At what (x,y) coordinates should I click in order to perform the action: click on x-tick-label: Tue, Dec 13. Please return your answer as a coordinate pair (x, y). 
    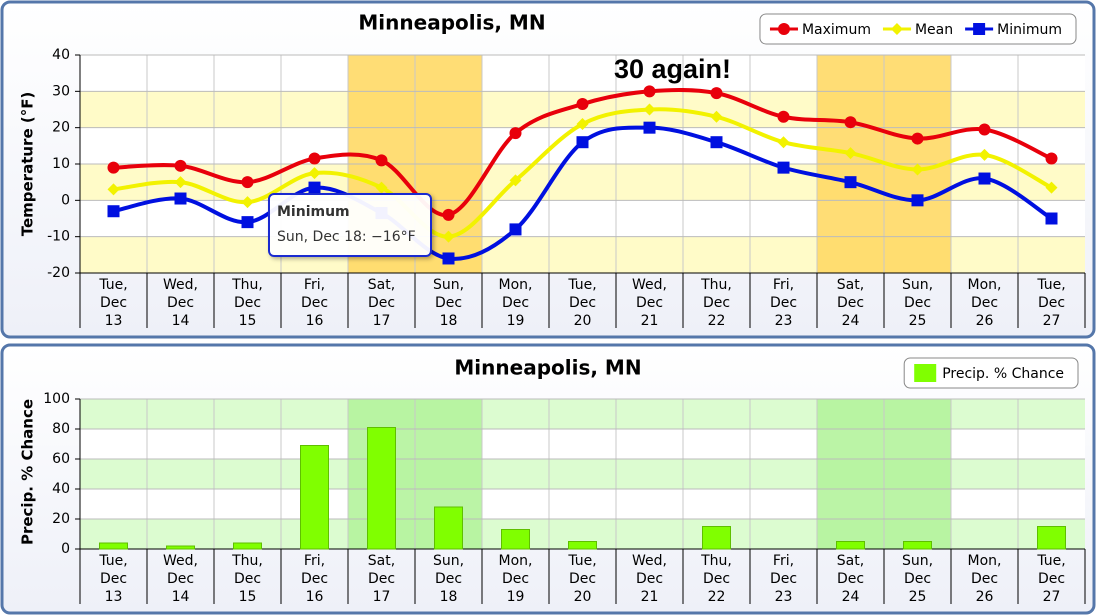
    Looking at the image, I should click on (113, 579).